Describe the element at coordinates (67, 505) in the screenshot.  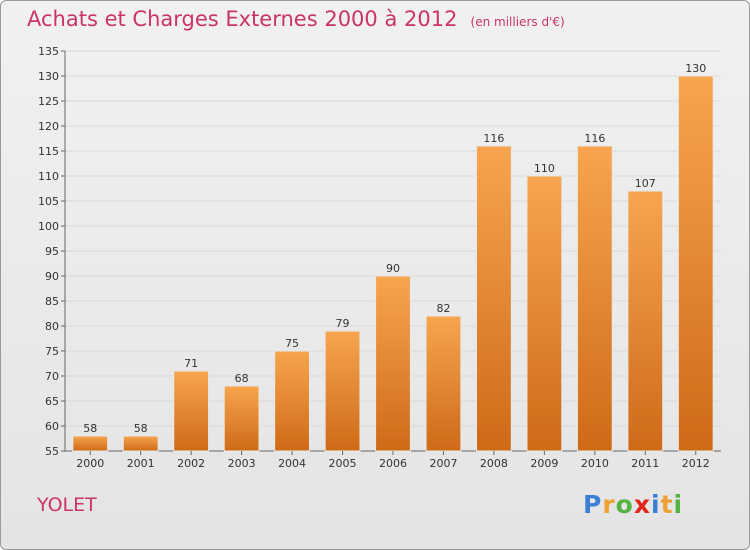
I see `commune-name: YOLET` at that location.